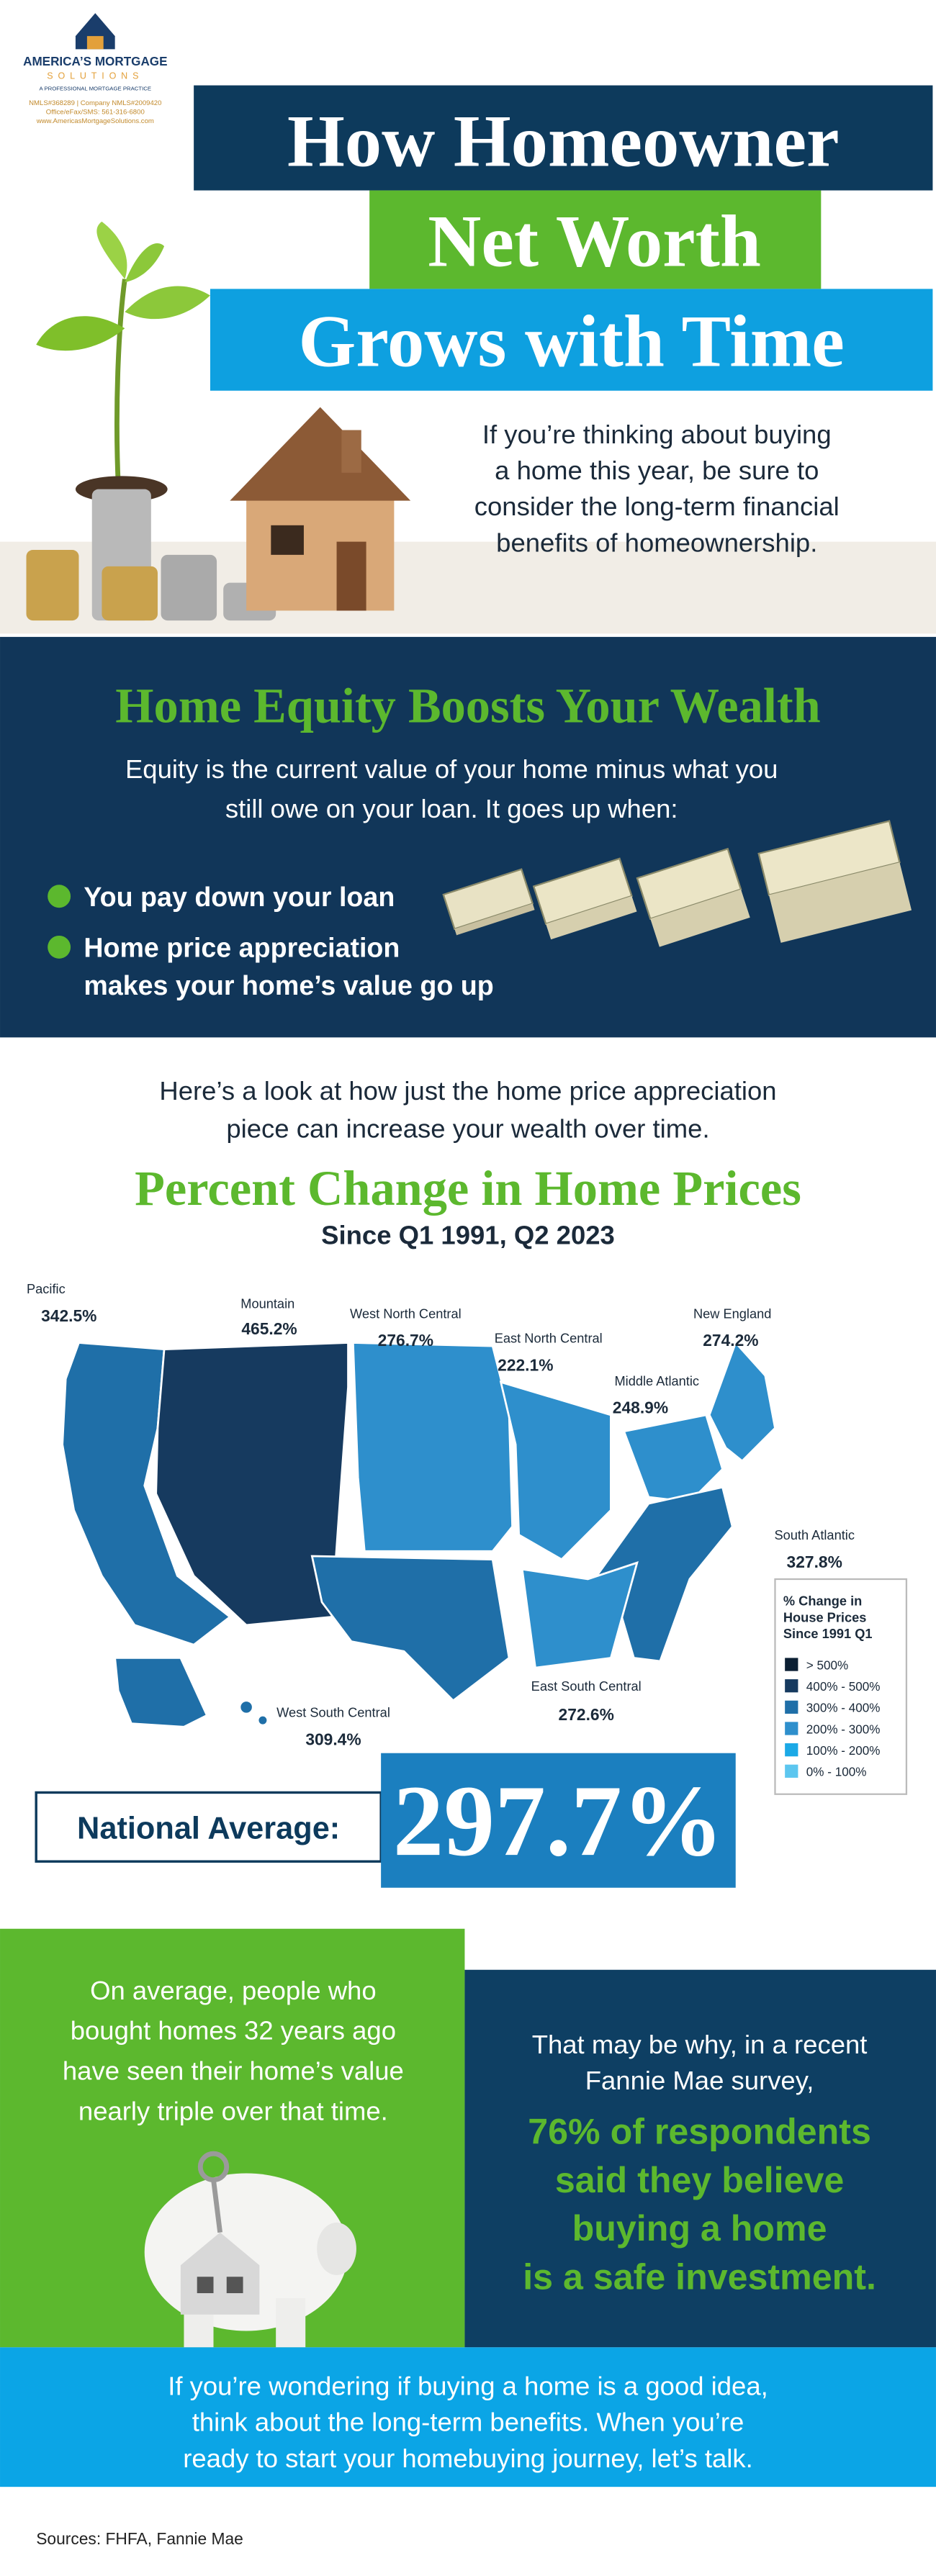 This screenshot has height=2576, width=936. What do you see at coordinates (656, 1380) in the screenshot?
I see `region-name: Middle Atlantic` at bounding box center [656, 1380].